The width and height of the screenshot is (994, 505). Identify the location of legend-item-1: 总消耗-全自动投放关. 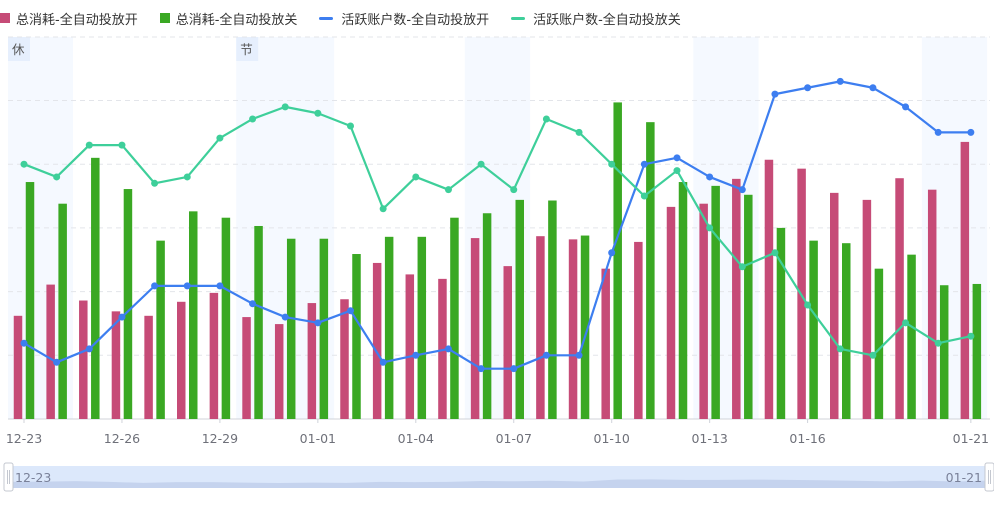
(228, 18).